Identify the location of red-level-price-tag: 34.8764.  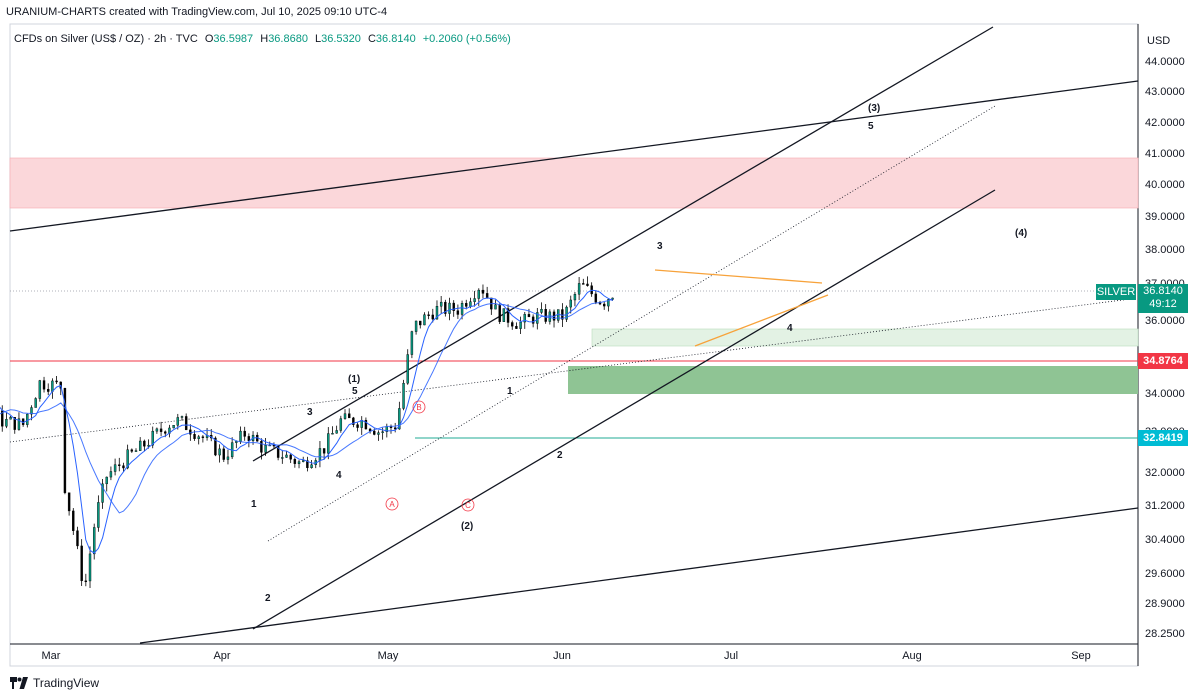
(1163, 361).